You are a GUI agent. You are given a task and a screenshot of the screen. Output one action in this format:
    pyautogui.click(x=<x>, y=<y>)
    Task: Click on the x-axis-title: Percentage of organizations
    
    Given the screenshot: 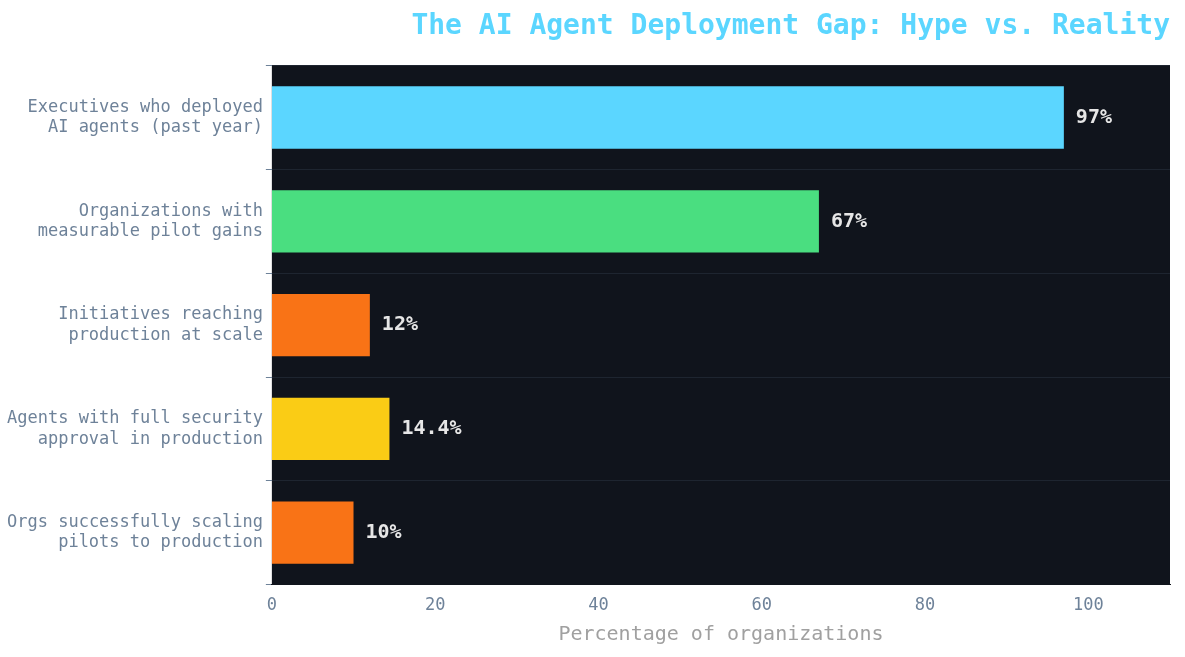 What is the action you would take?
    pyautogui.click(x=721, y=633)
    